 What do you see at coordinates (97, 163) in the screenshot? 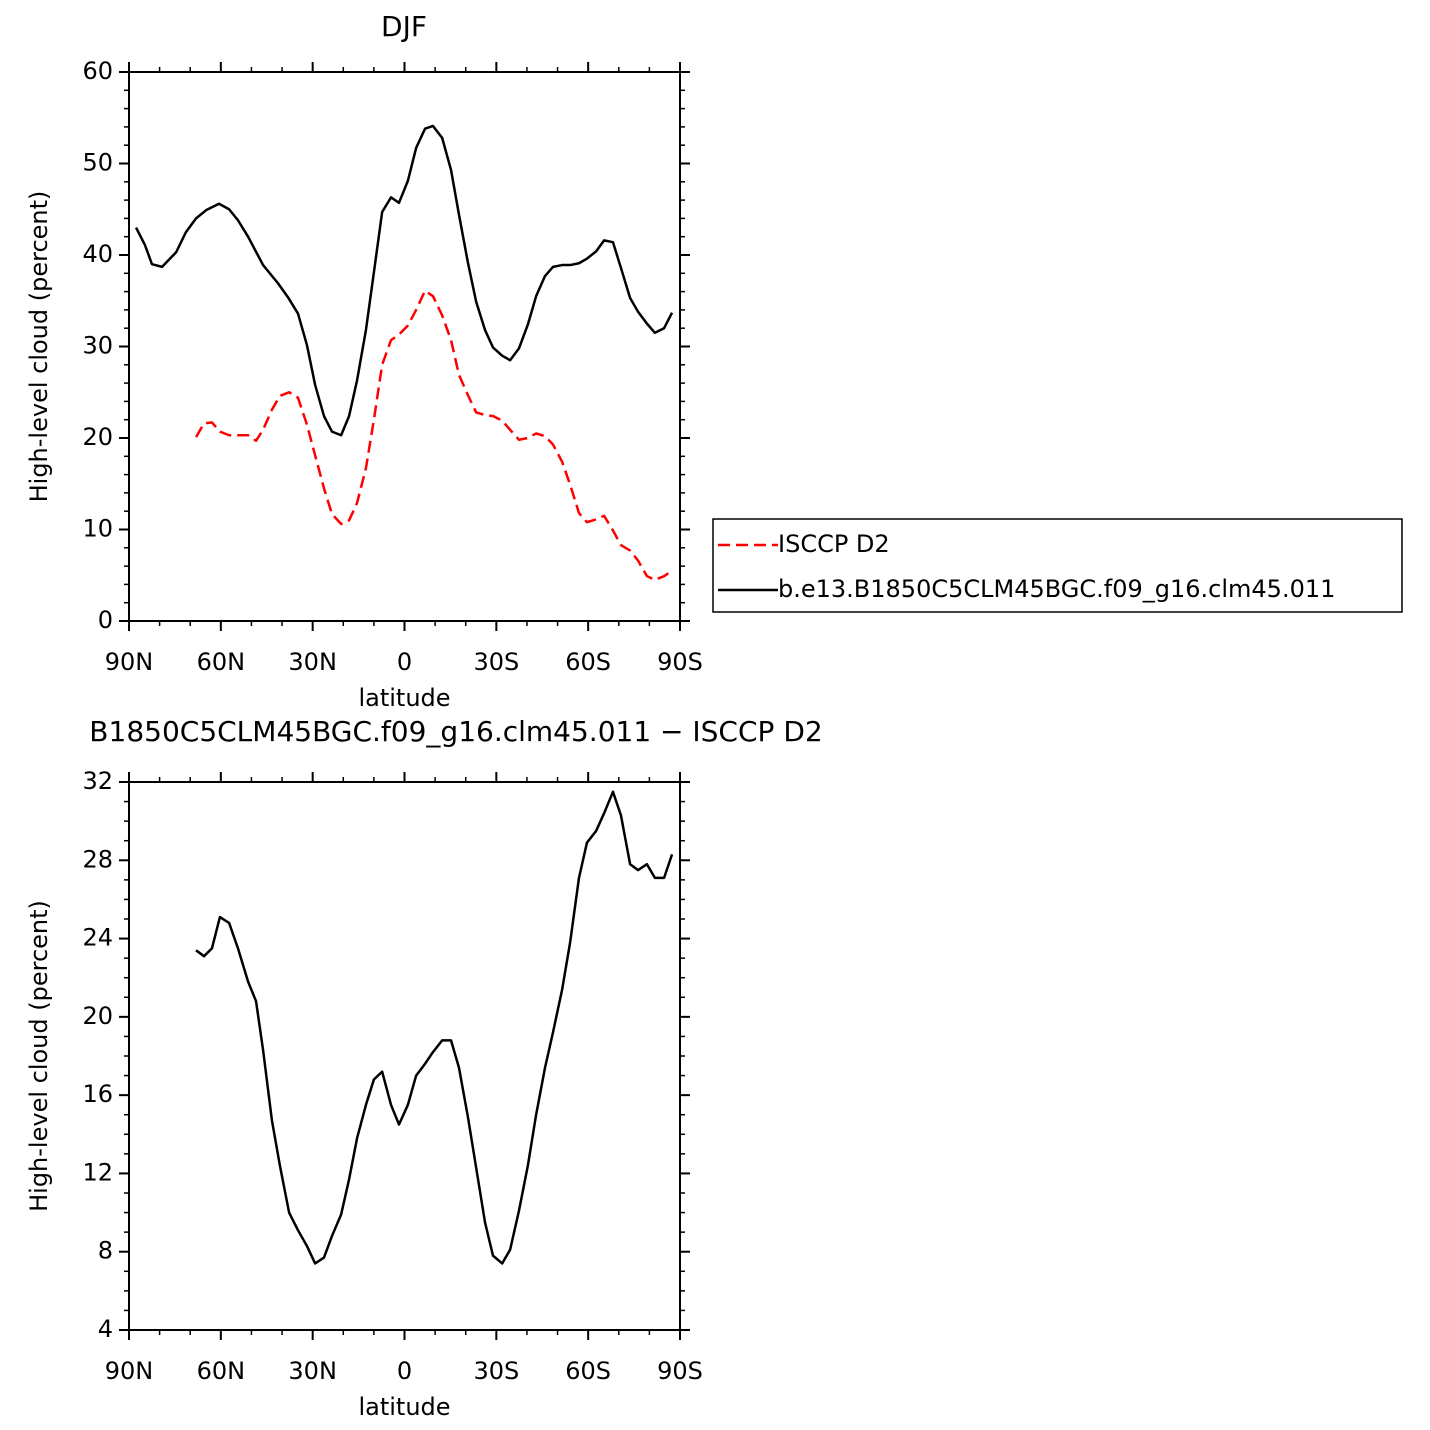
I see `y-tick-label: 50` at bounding box center [97, 163].